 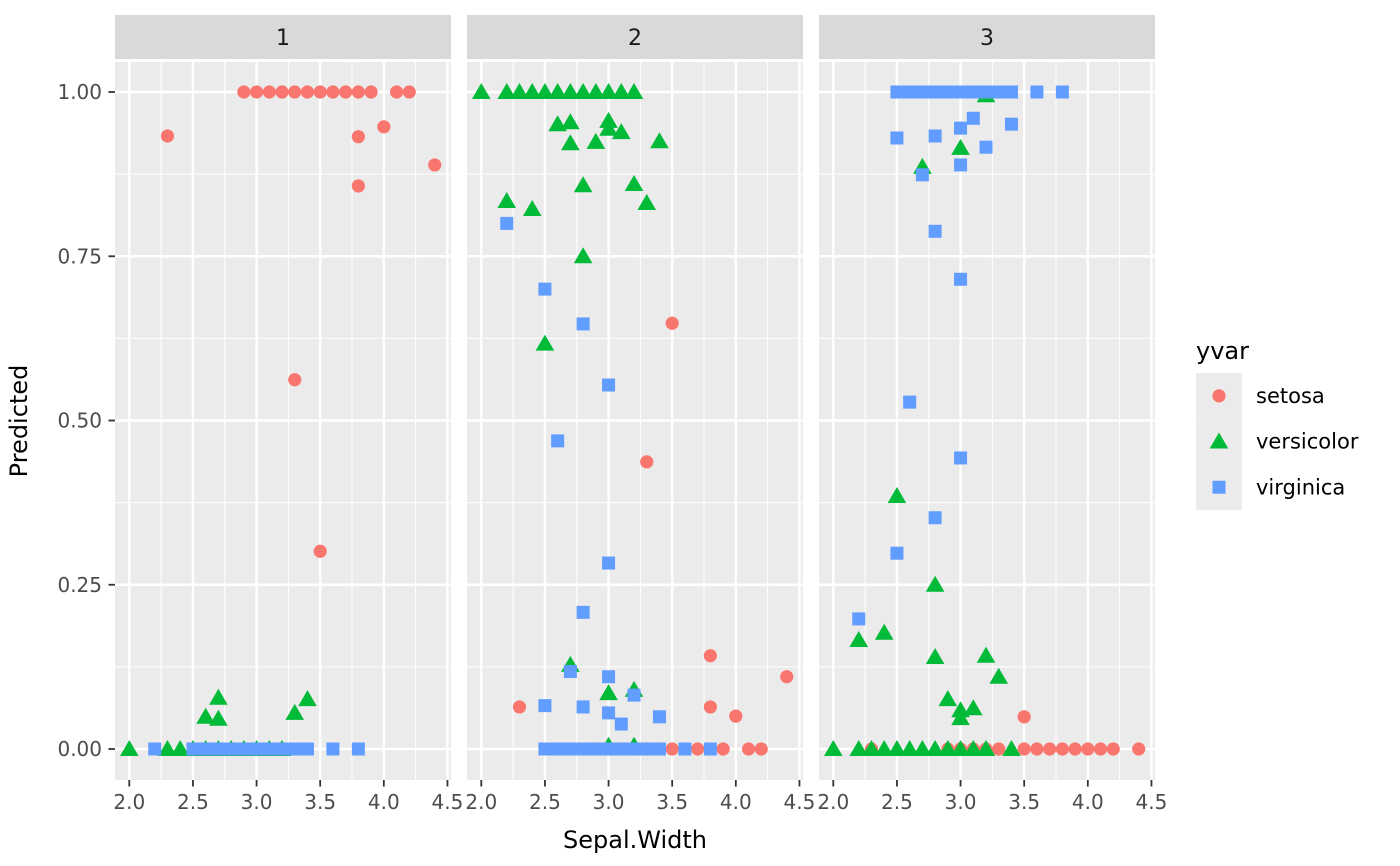 What do you see at coordinates (897, 802) in the screenshot?
I see `x-tick-label: 2.5` at bounding box center [897, 802].